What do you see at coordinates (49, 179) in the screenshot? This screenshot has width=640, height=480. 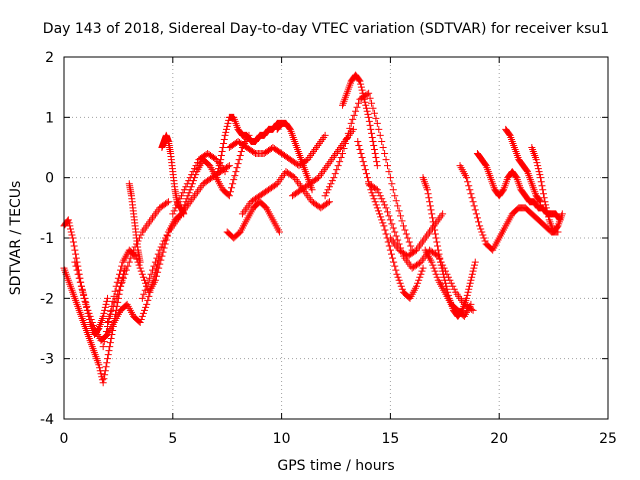 I see `y-tick-label: 0` at bounding box center [49, 179].